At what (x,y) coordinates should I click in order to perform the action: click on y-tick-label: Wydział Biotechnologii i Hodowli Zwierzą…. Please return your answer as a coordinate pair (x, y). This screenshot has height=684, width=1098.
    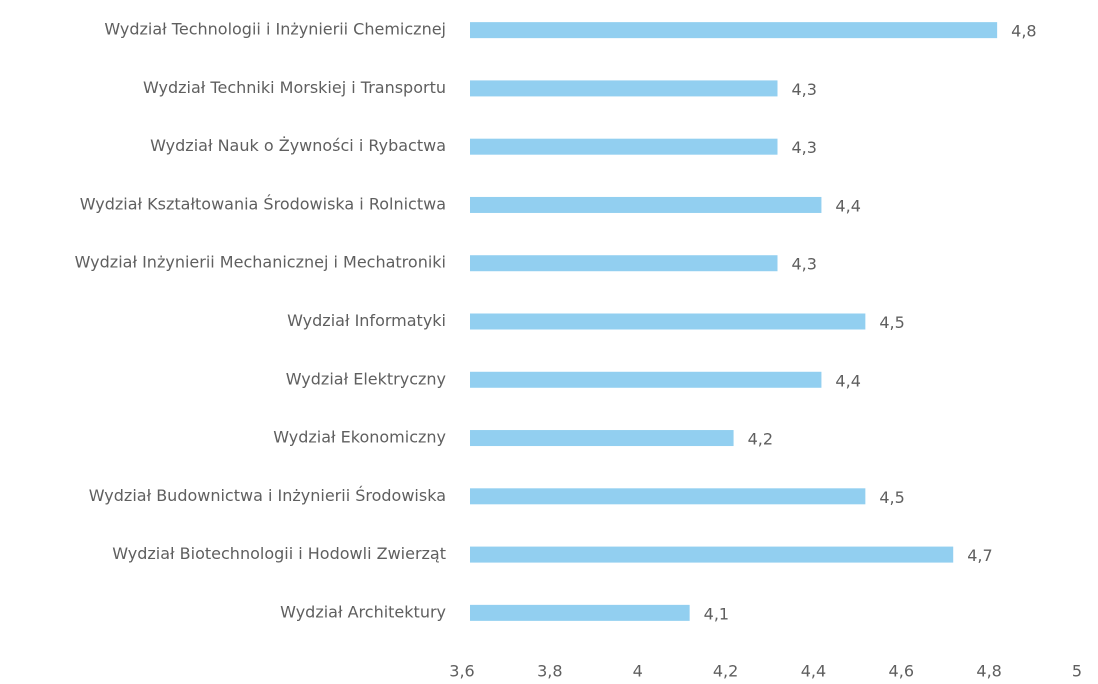
    Looking at the image, I should click on (279, 553).